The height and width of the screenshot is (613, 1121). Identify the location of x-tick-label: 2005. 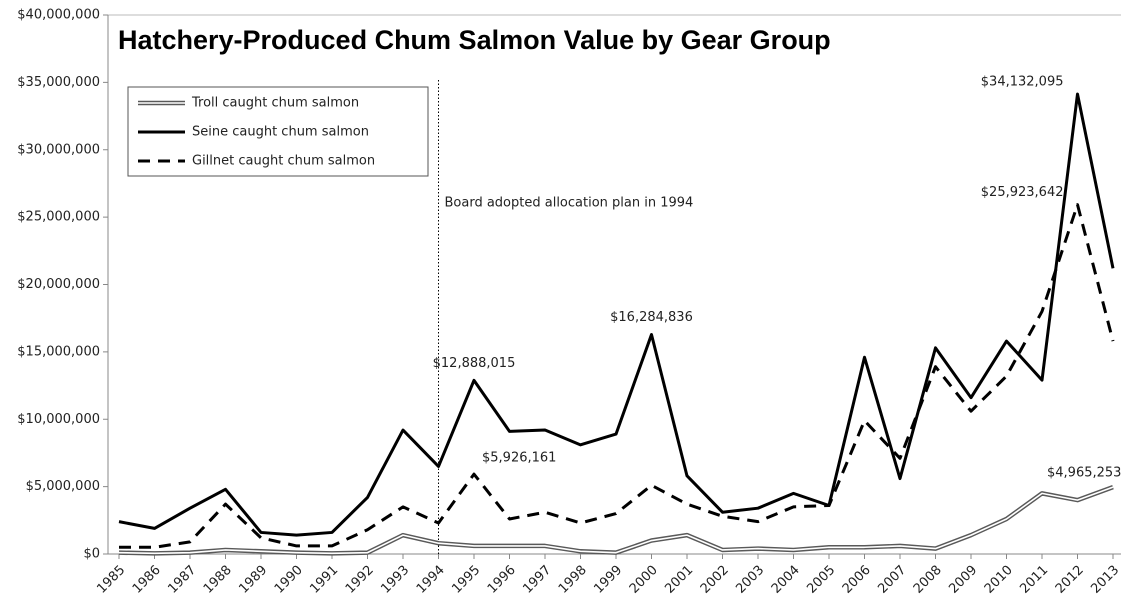
(821, 580).